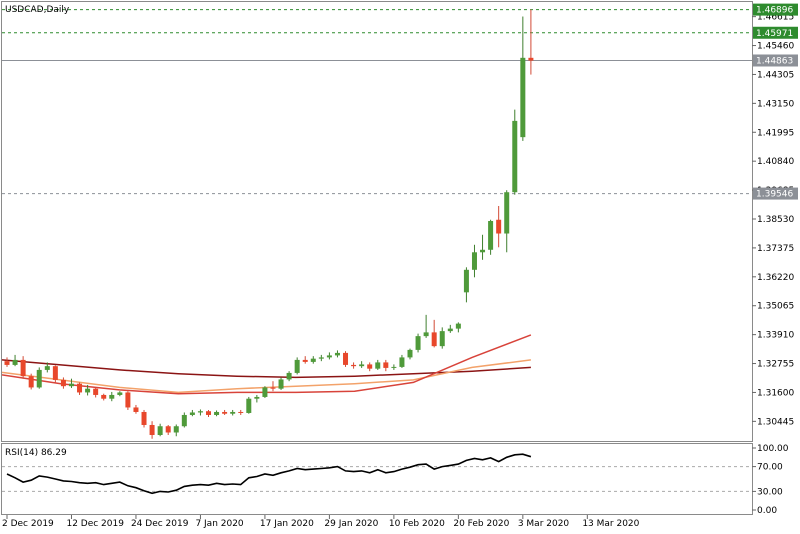 The height and width of the screenshot is (534, 800). Describe the element at coordinates (36, 453) in the screenshot. I see `rsi-label: RSI(14) 86.29` at that location.